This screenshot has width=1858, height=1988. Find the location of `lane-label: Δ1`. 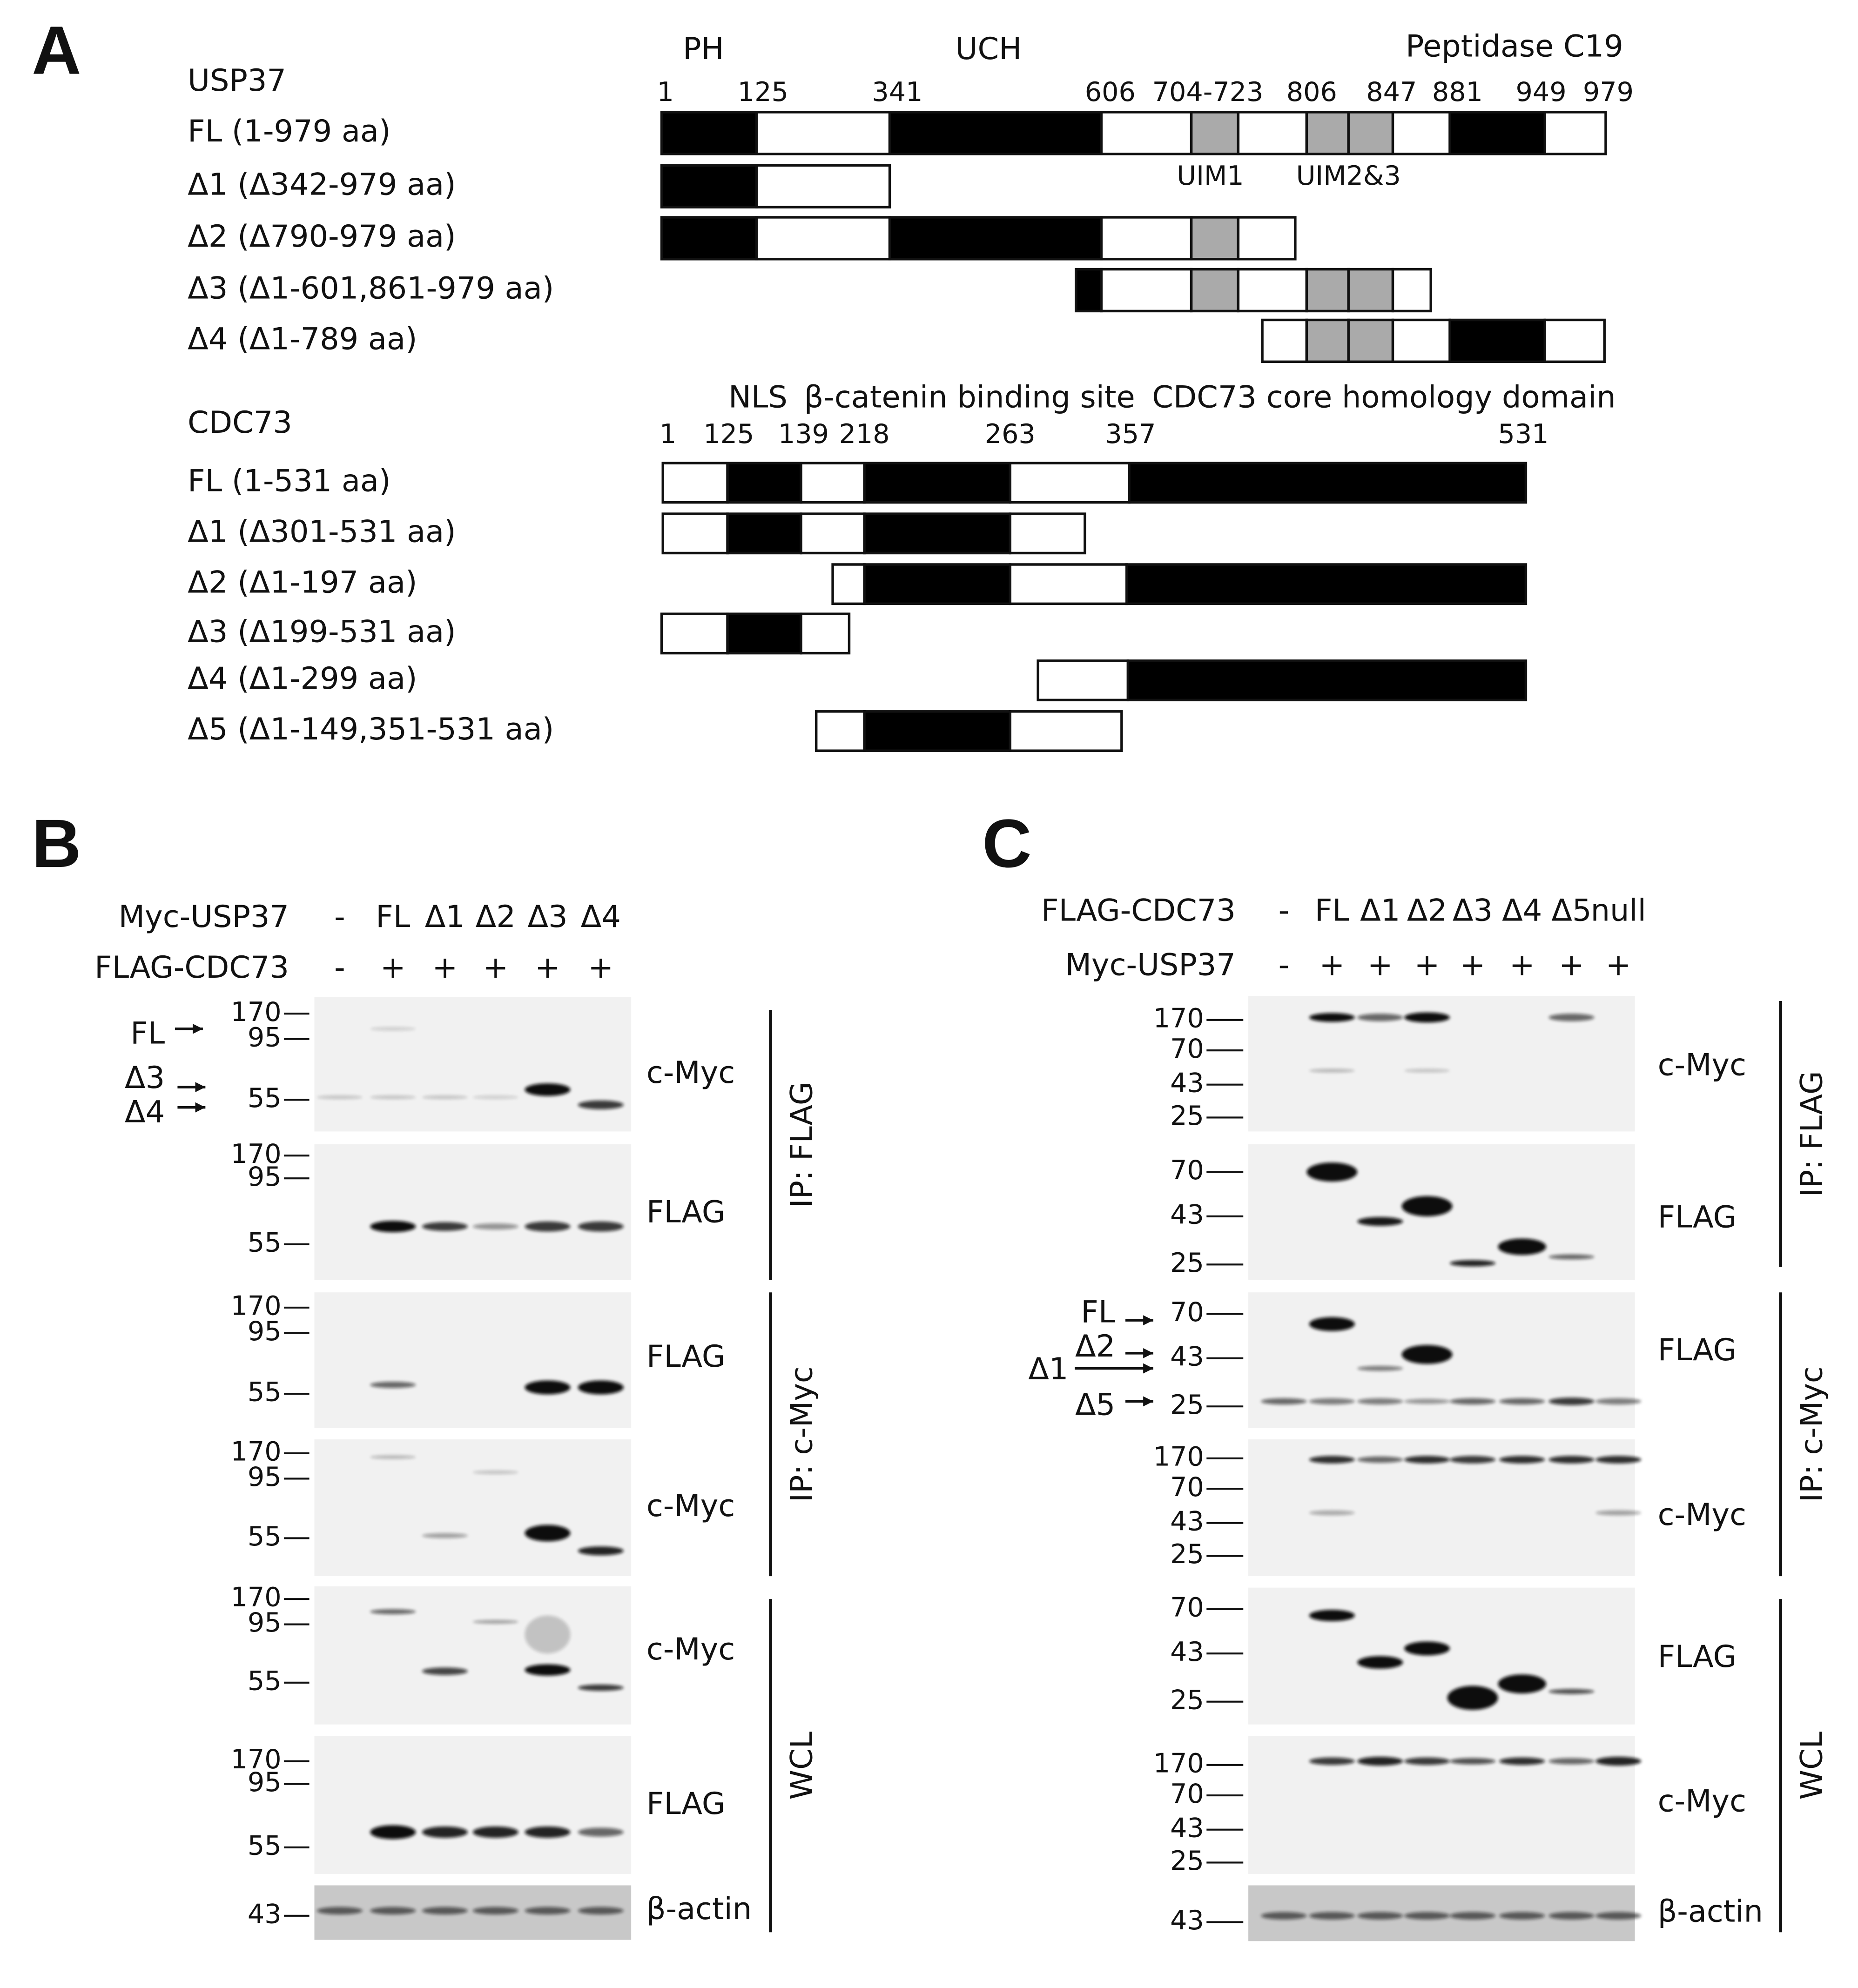

lane-label: Δ1 is located at coordinates (1380, 910).